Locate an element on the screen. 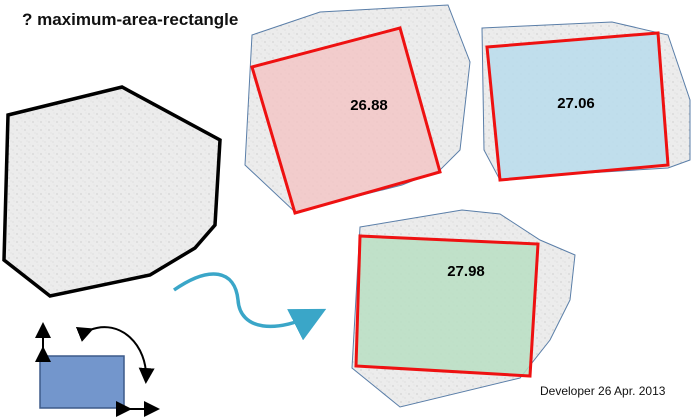 Image resolution: width=700 pixels, height=420 pixels. area-label-2: 27.06 is located at coordinates (576, 103).